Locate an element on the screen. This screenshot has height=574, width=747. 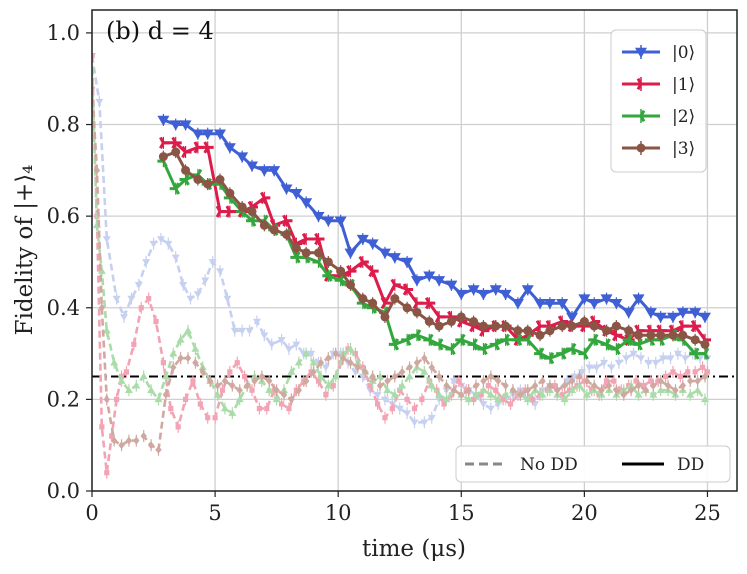
y-tick-label: 0.8 is located at coordinates (63, 125).